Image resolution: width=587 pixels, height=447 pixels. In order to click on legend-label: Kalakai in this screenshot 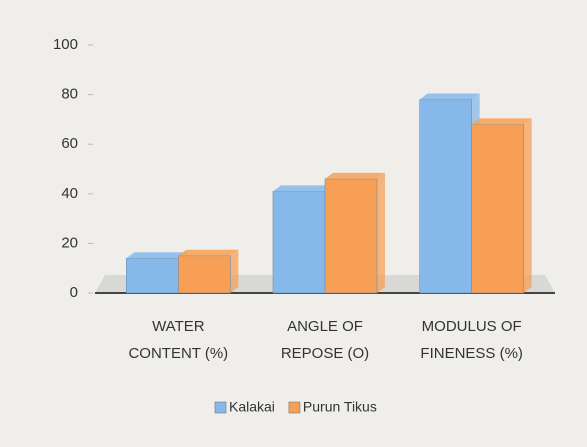, I will do `click(252, 407)`.